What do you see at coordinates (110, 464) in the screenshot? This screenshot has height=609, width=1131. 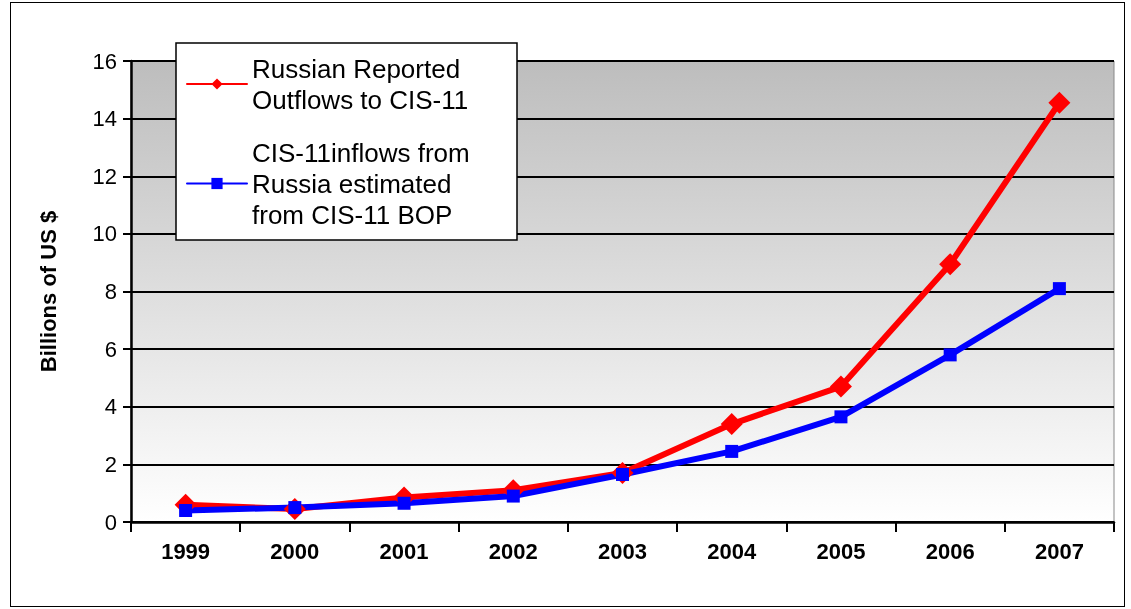 I see `y-tick-label: 2` at bounding box center [110, 464].